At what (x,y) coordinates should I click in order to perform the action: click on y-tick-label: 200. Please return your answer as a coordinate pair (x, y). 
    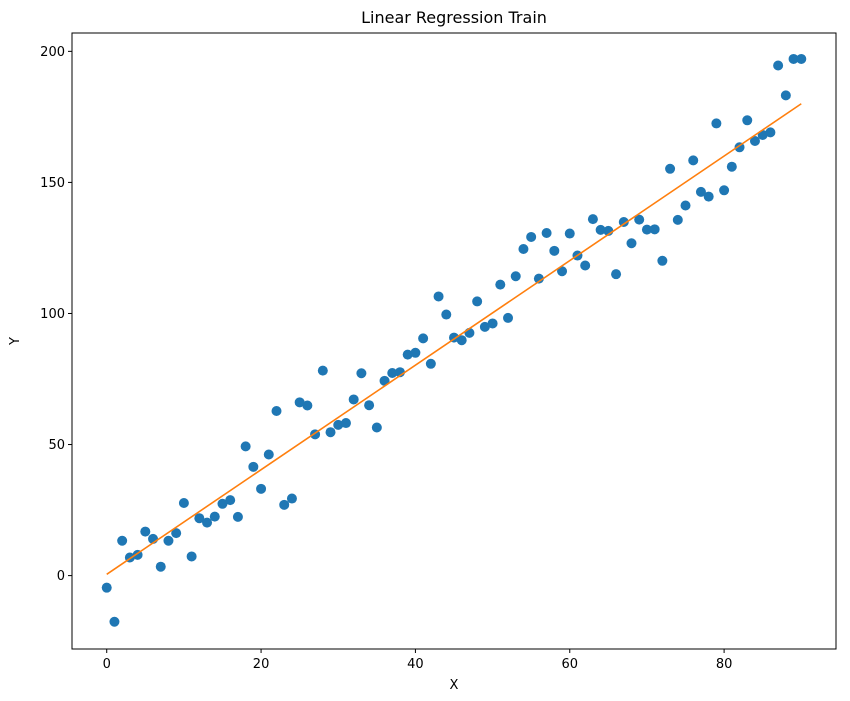
    Looking at the image, I should click on (52, 52).